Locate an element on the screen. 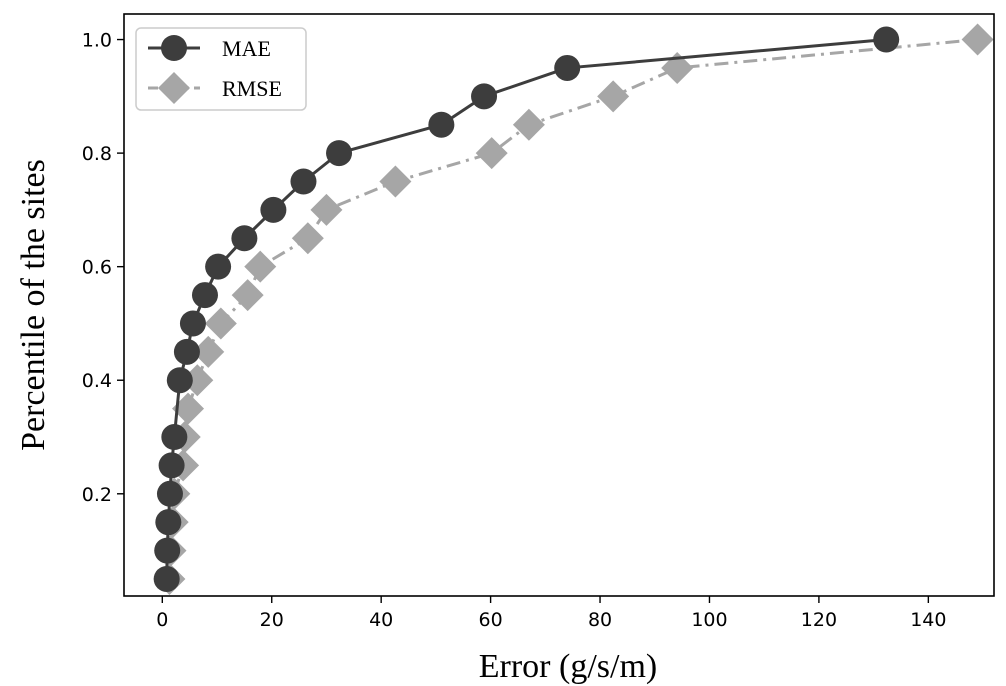  legend-label-mae: MAE is located at coordinates (246, 48).